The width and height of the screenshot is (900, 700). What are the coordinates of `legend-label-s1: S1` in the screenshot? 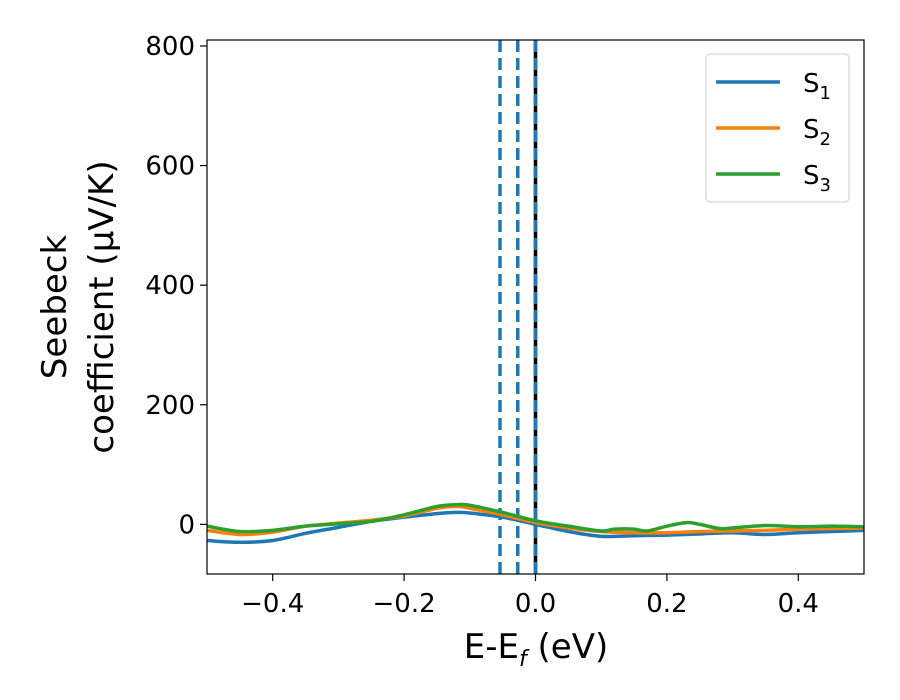 It's located at (817, 86).